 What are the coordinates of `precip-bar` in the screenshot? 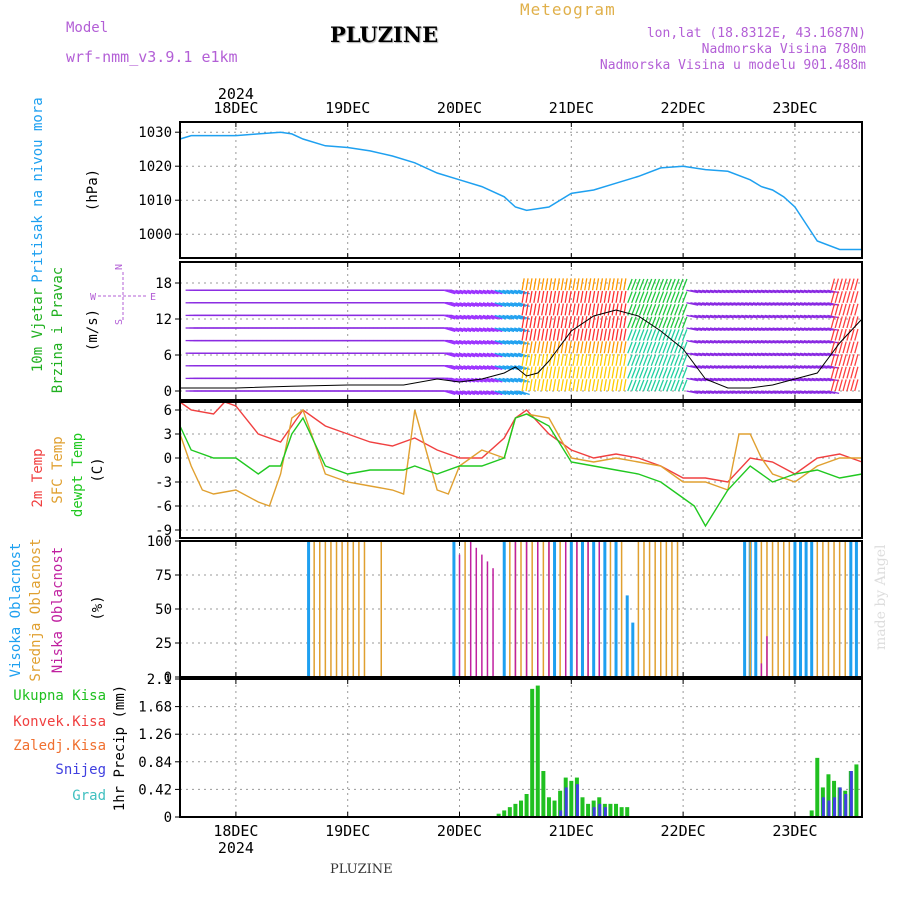 It's located at (560, 803).